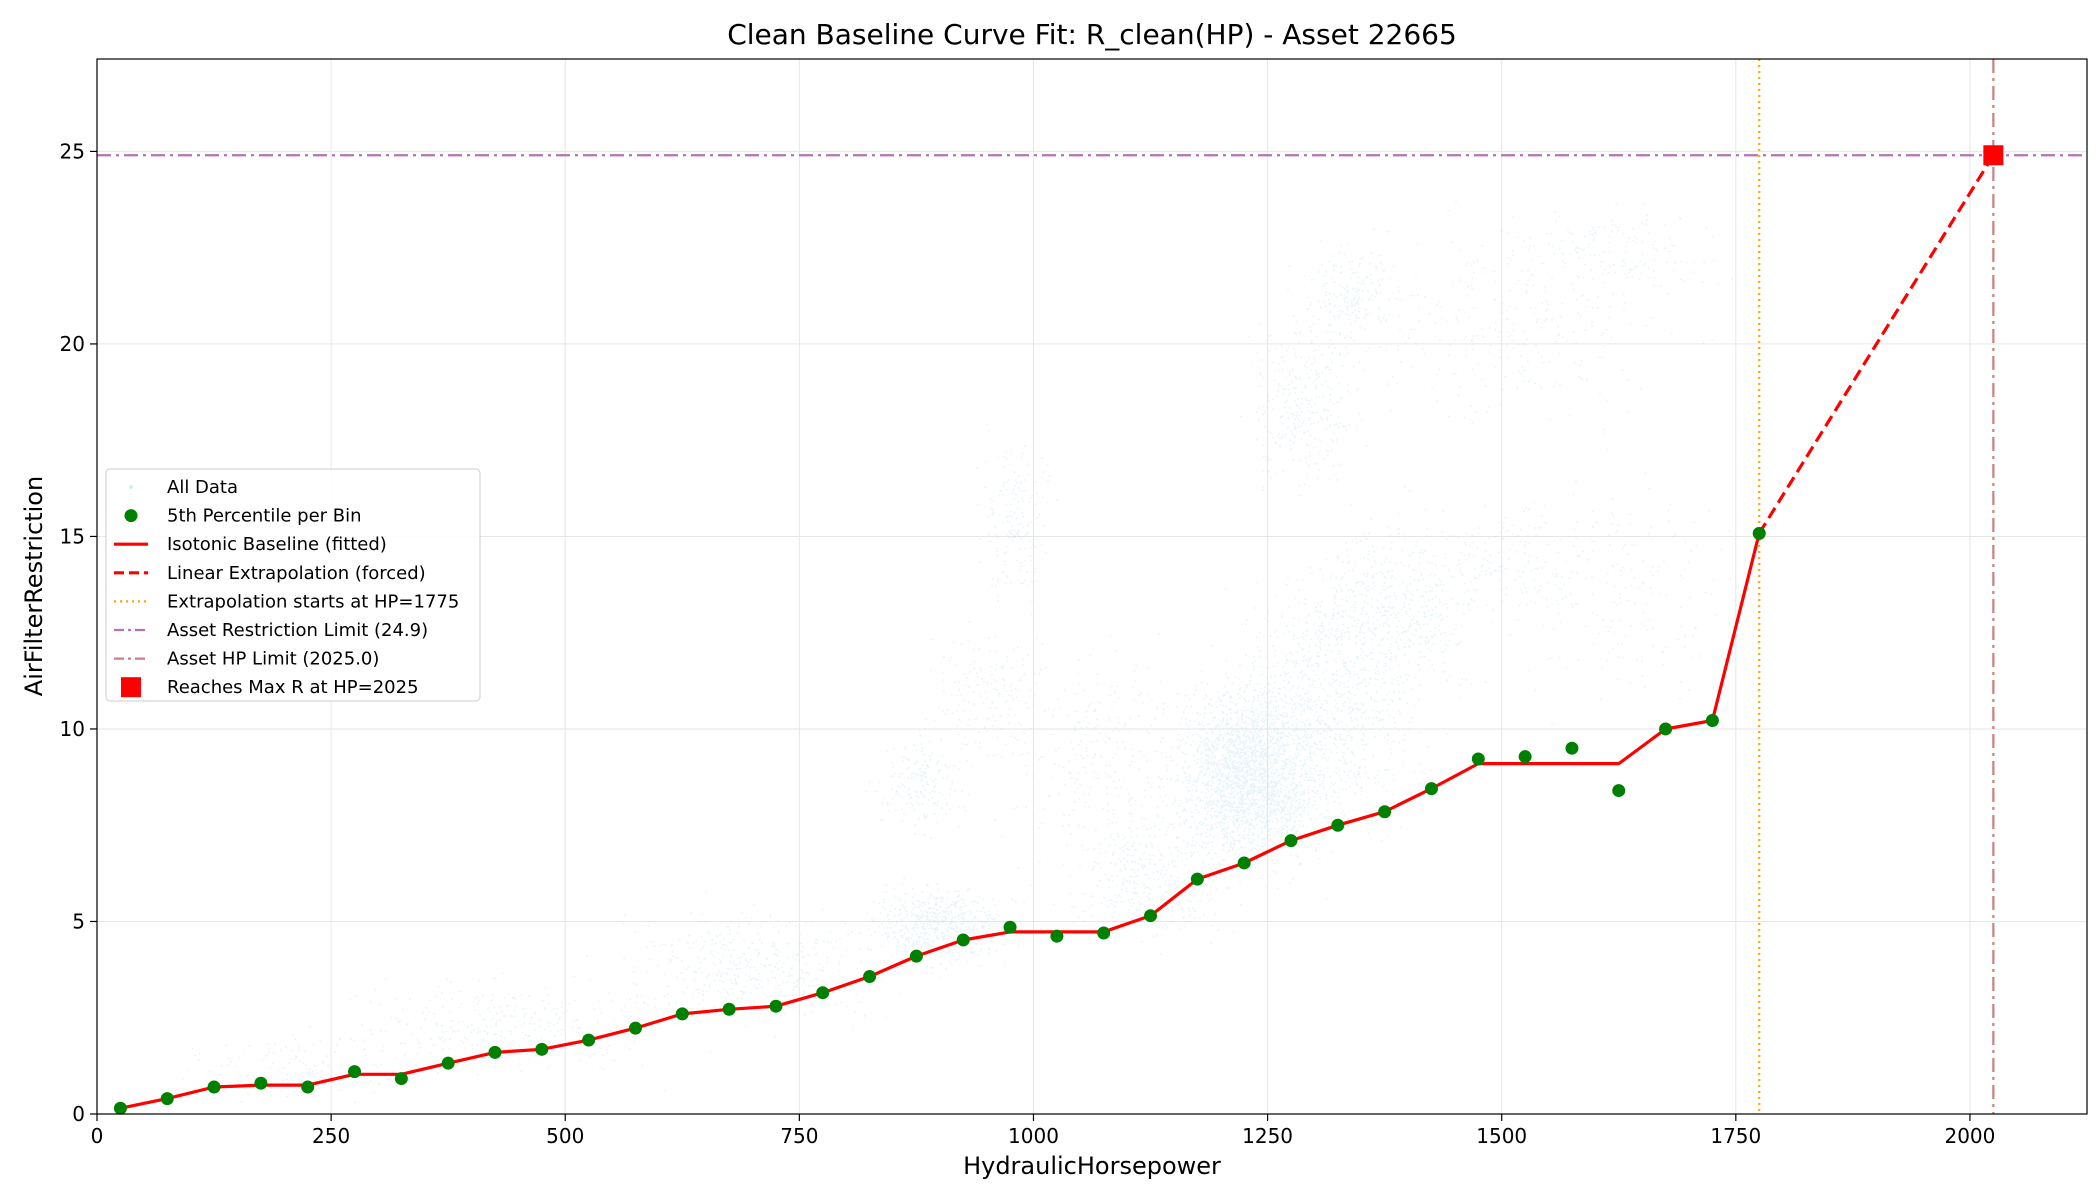 The image size is (2100, 1200). Describe the element at coordinates (1993, 155) in the screenshot. I see `max-r-marker` at that location.